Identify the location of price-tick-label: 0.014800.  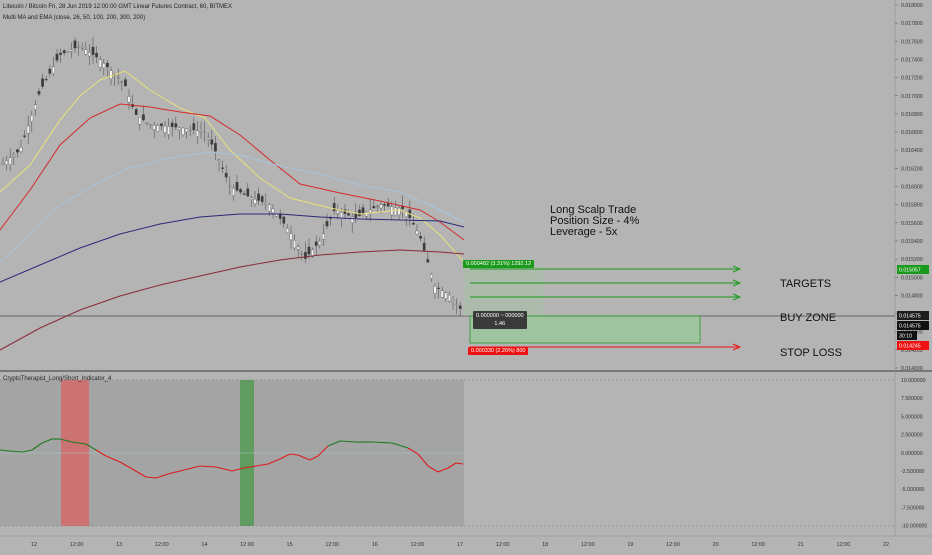
(912, 296).